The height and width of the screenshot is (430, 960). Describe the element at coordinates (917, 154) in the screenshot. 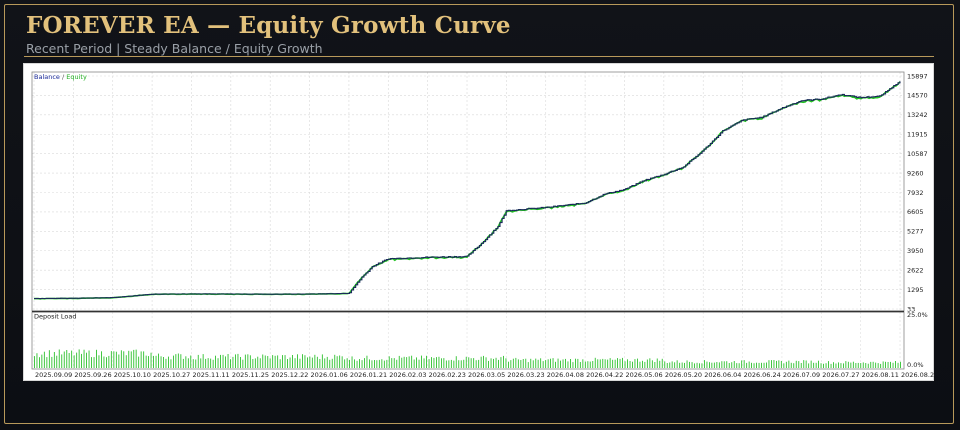

I see `y-tick-label: 10587` at that location.